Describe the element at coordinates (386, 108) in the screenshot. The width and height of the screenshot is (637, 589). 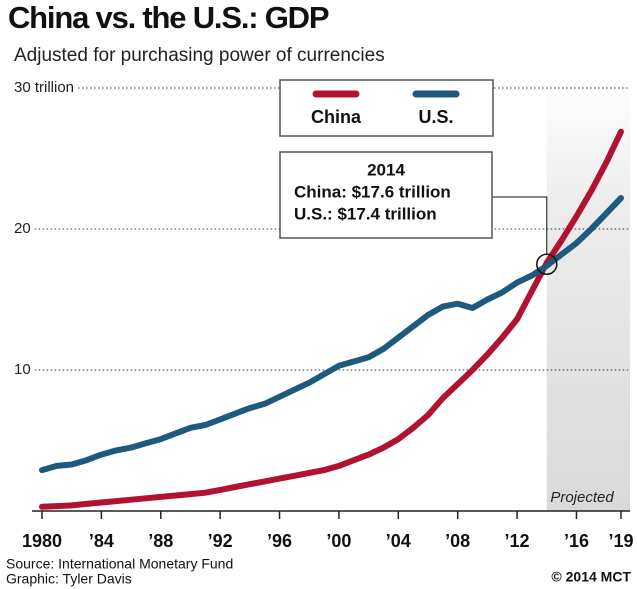
I see `legend-box` at that location.